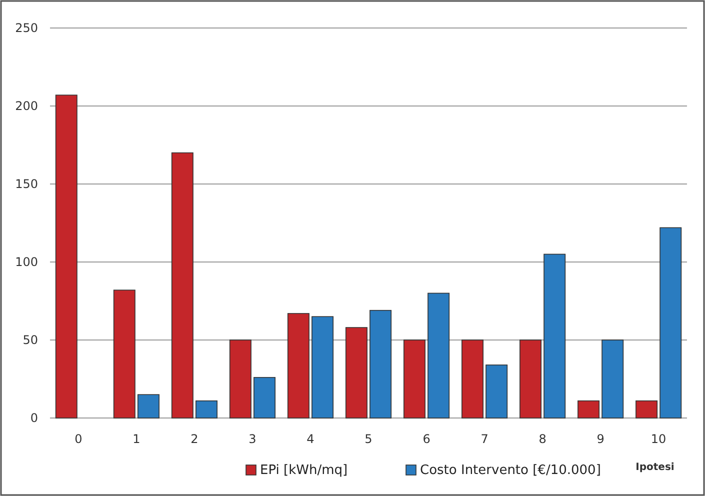 The height and width of the screenshot is (496, 705). I want to click on x-tick-label: 6, so click(426, 439).